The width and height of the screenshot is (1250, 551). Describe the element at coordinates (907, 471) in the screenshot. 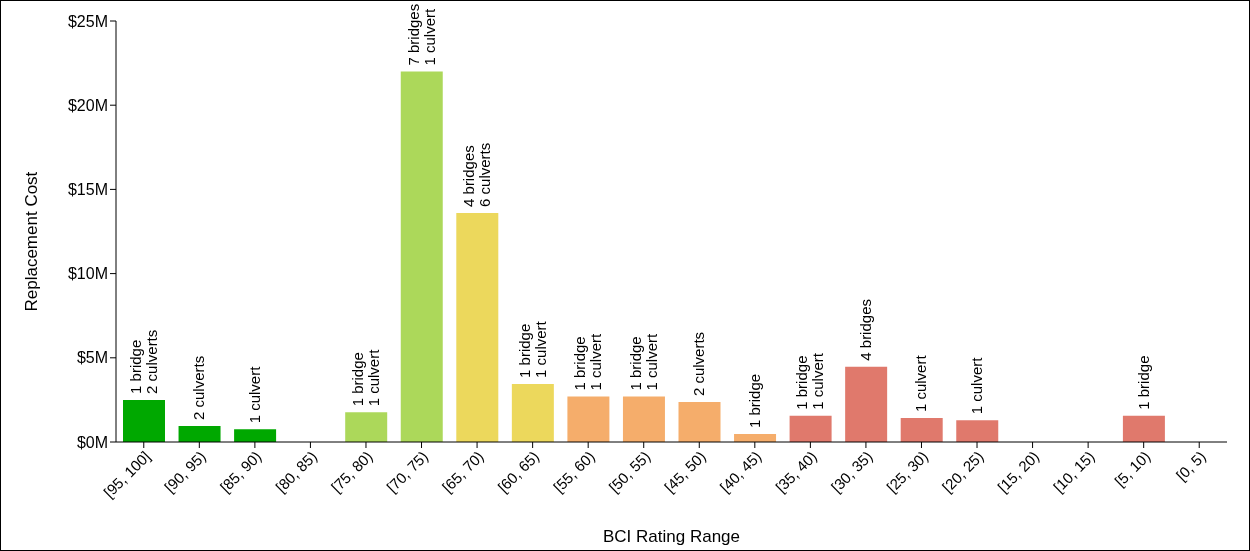

I see `x-tick-label: [25, 30)` at that location.